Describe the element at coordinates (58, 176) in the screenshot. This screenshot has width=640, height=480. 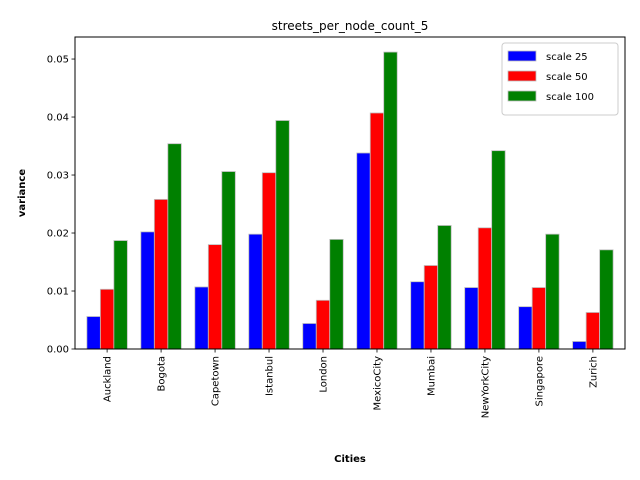
I see `y-tick-label: 0.03` at that location.